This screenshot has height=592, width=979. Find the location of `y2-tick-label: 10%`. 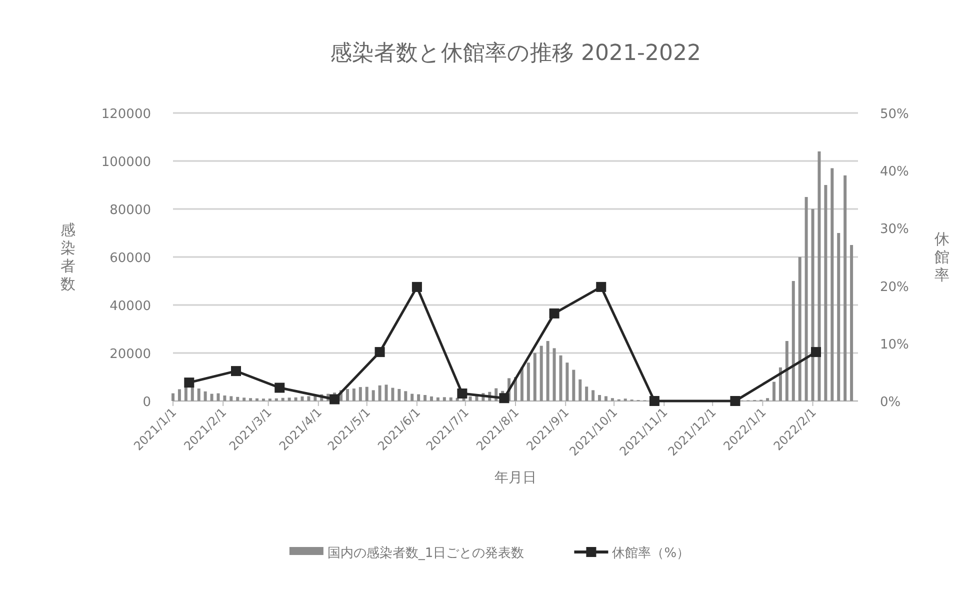

y2-tick-label: 10% is located at coordinates (894, 344).